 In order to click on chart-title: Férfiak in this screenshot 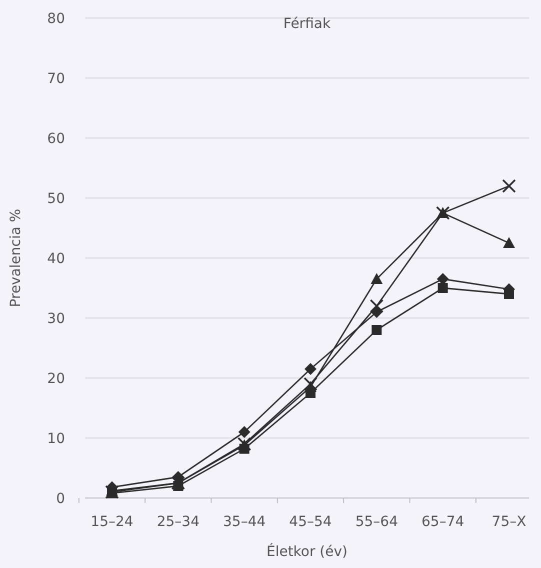, I will do `click(307, 24)`.